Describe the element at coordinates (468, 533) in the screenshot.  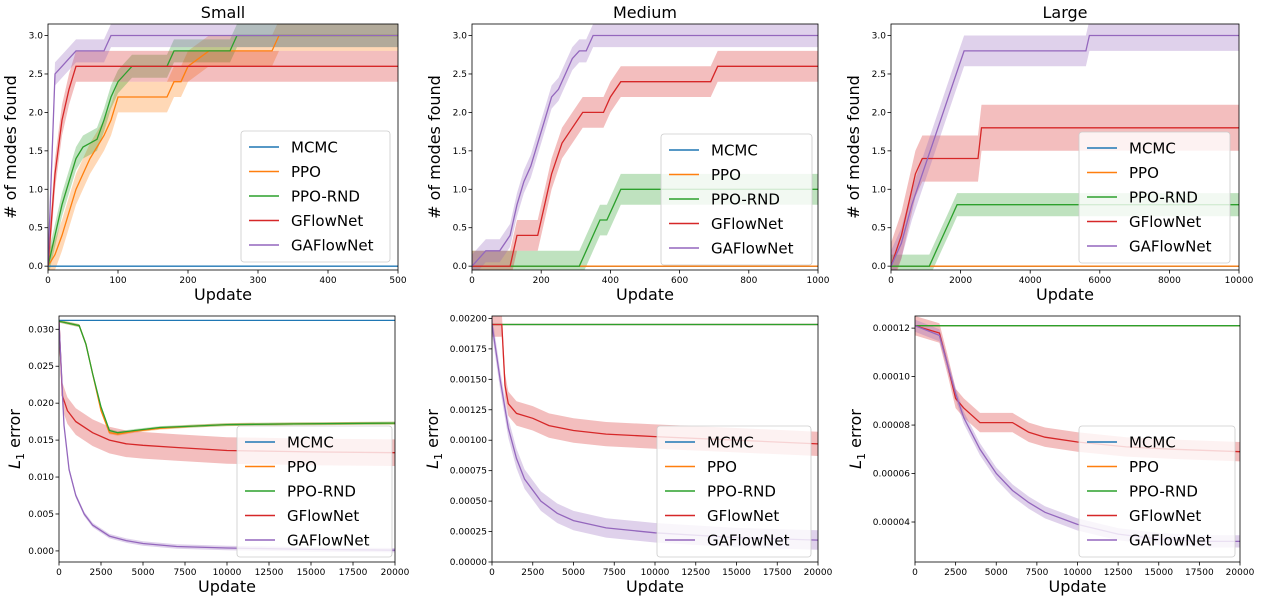
I see `y-tick-label: 0.00025` at that location.